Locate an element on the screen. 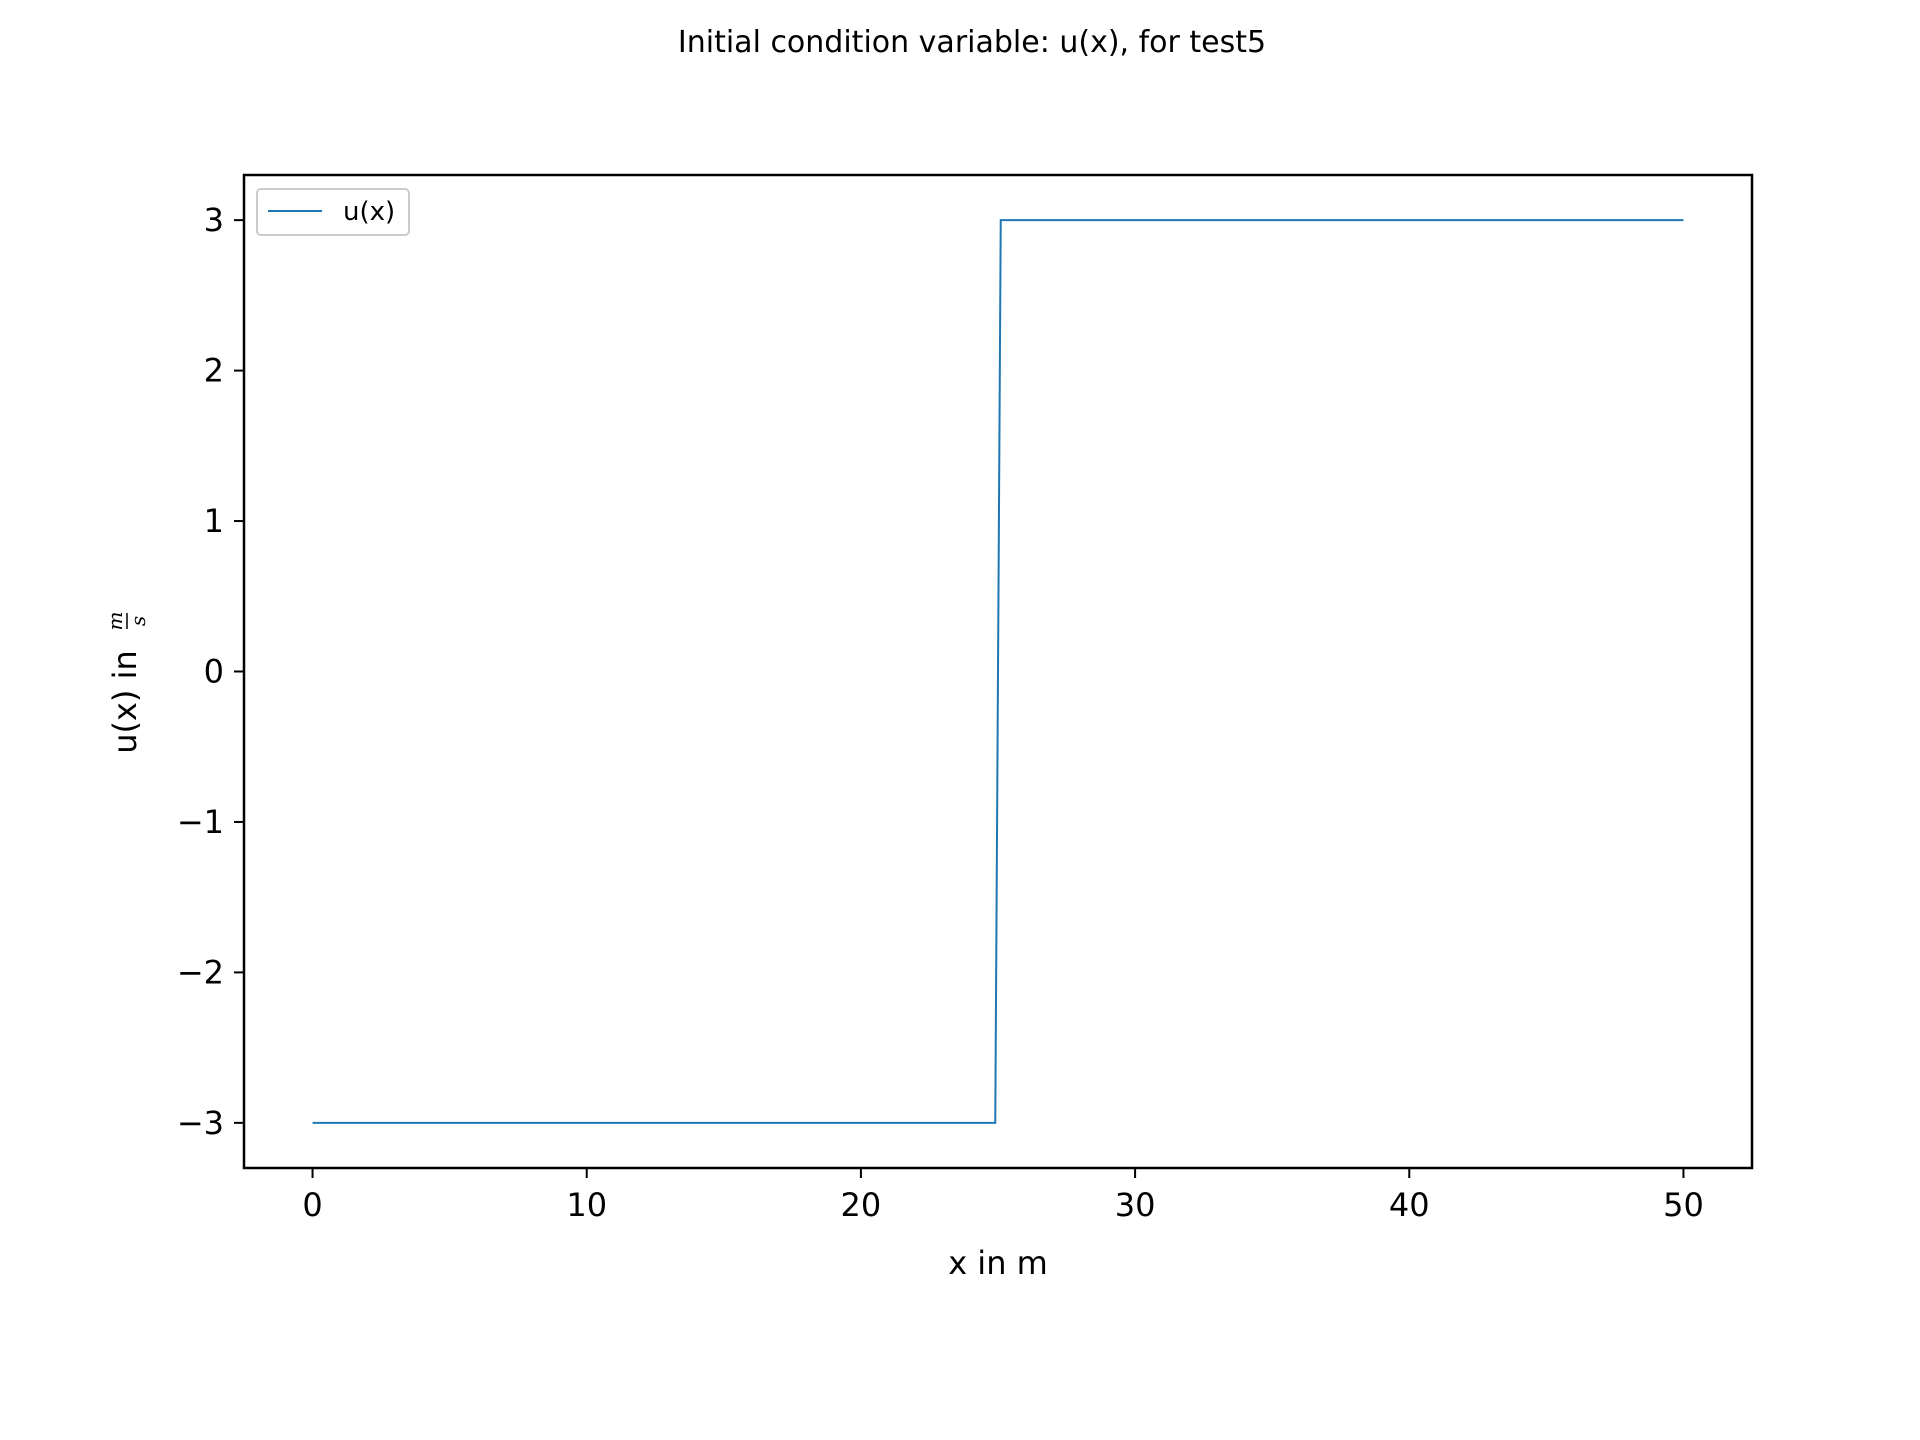 The height and width of the screenshot is (1440, 1920). y-axis-unit-numerator: m is located at coordinates (115, 621).